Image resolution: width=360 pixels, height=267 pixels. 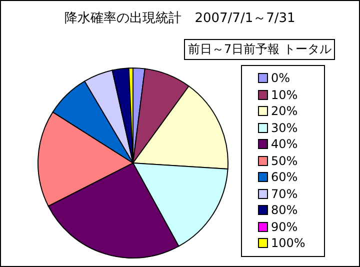 I want to click on legend-label: 50%, so click(x=284, y=161).